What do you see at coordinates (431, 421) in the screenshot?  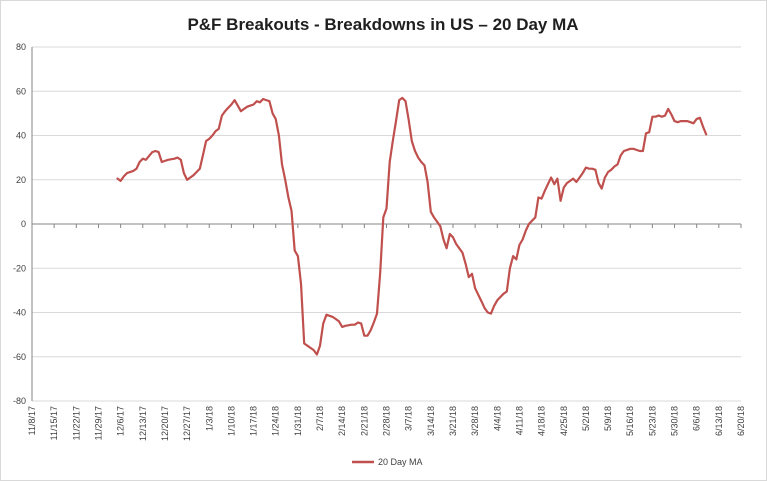 I see `x-tick-label: 3/14/18` at bounding box center [431, 421].